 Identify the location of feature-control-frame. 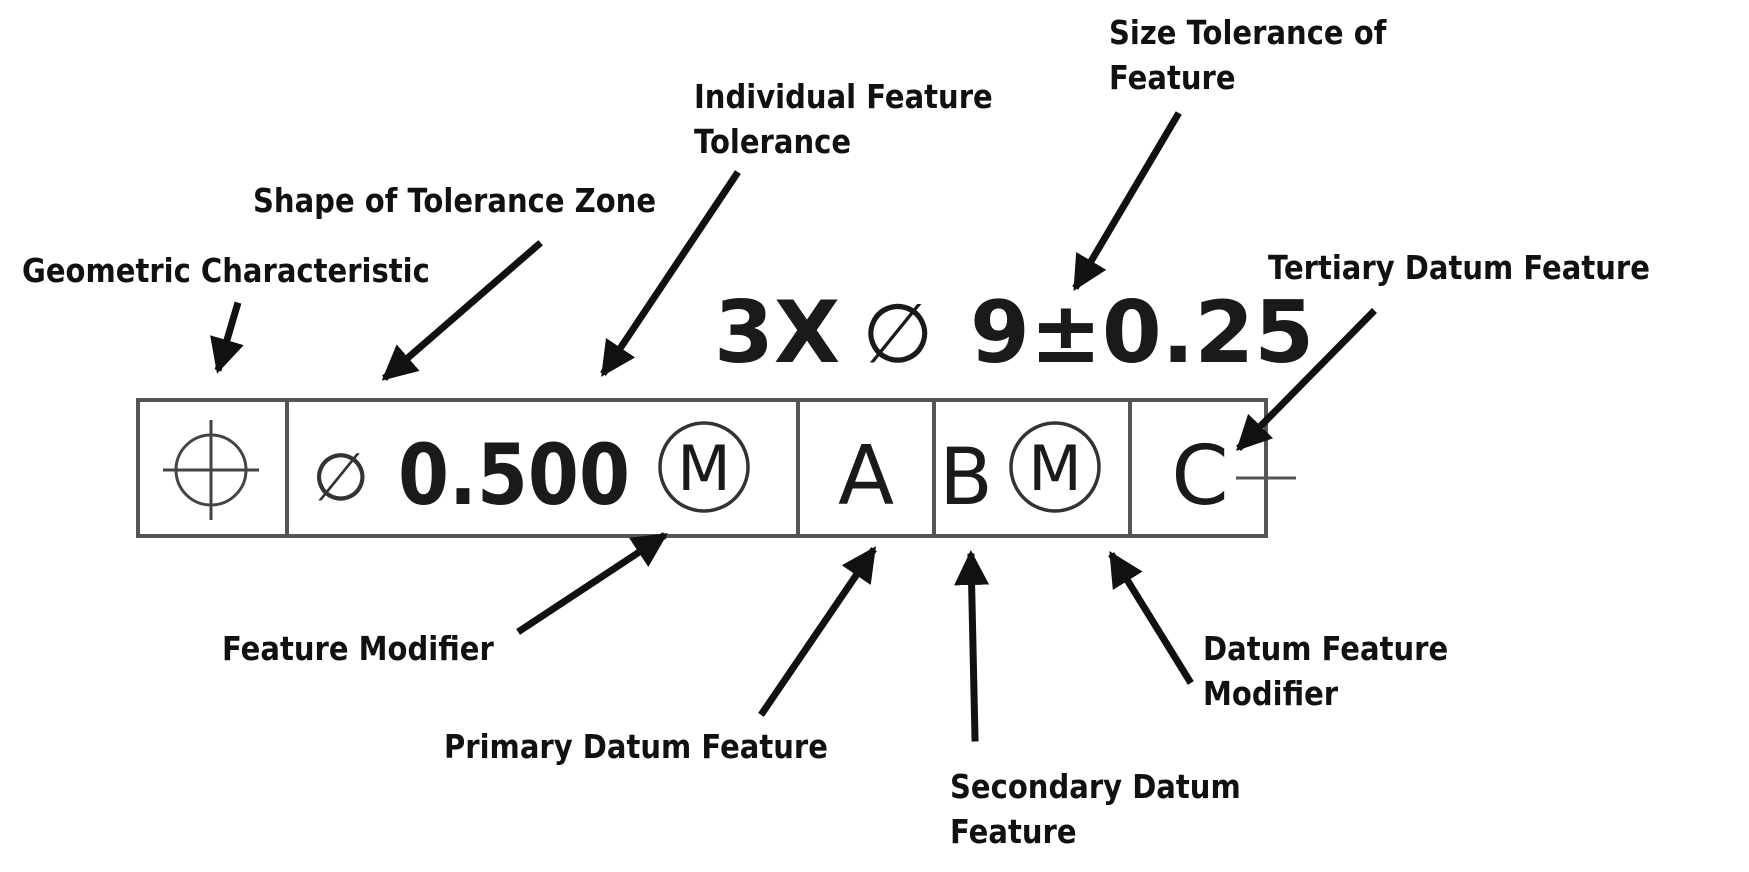
(702, 468).